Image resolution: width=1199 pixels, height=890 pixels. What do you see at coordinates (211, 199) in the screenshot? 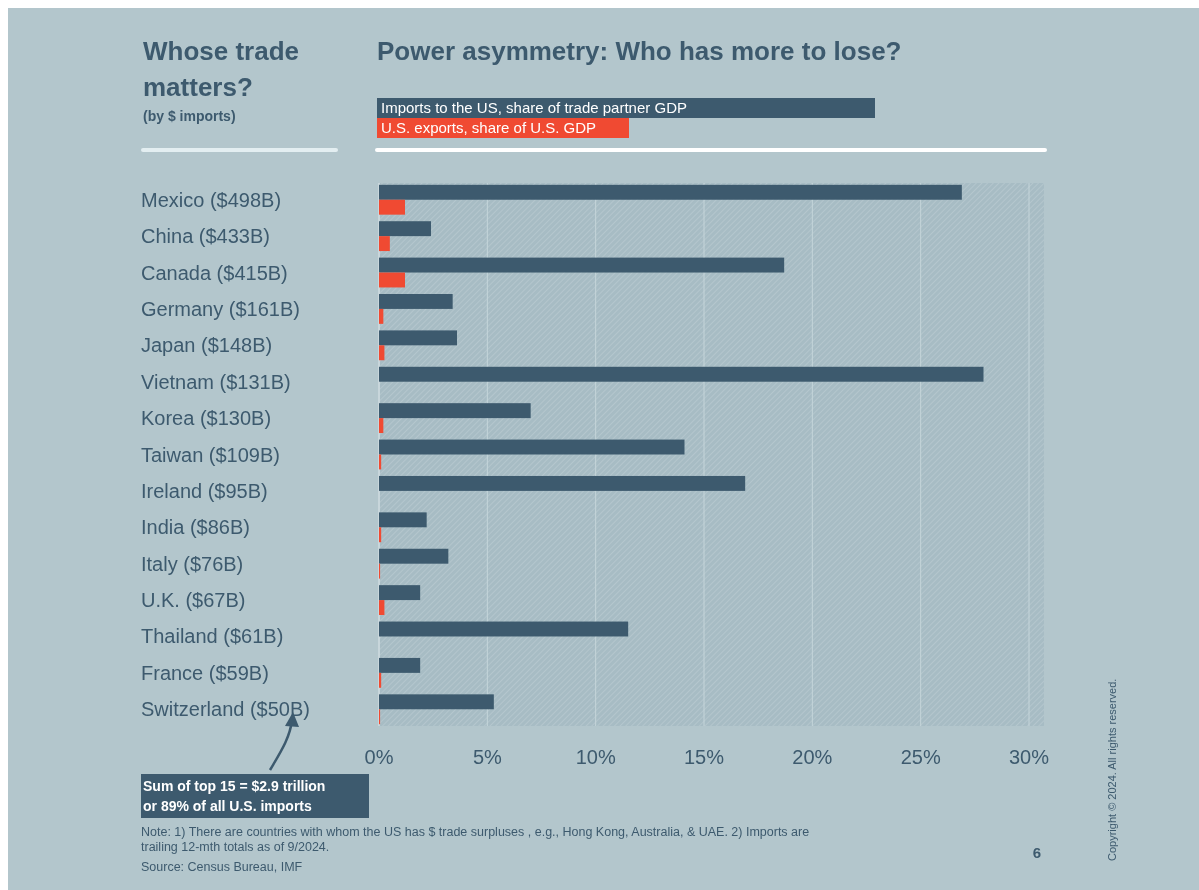
I see `y-tick-label: Mexico ($498B)` at bounding box center [211, 199].